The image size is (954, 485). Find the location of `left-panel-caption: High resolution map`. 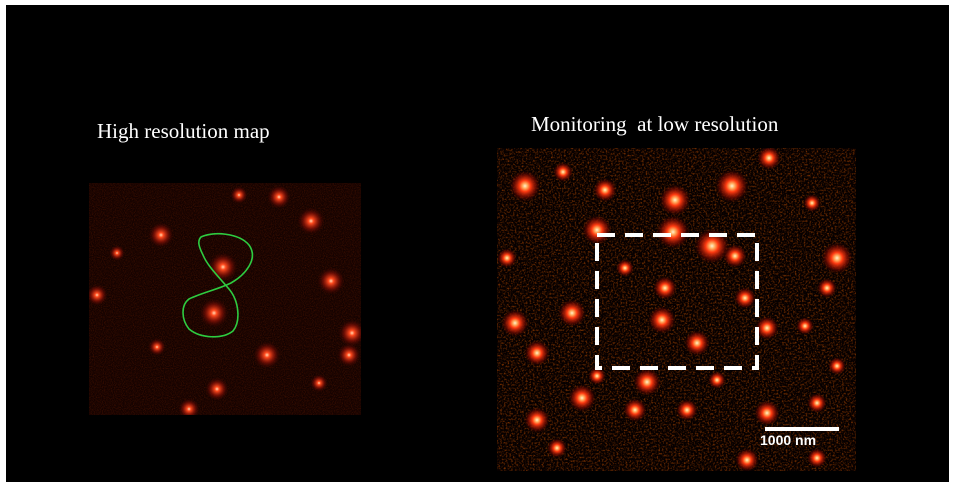

left-panel-caption: High resolution map is located at coordinates (183, 131).